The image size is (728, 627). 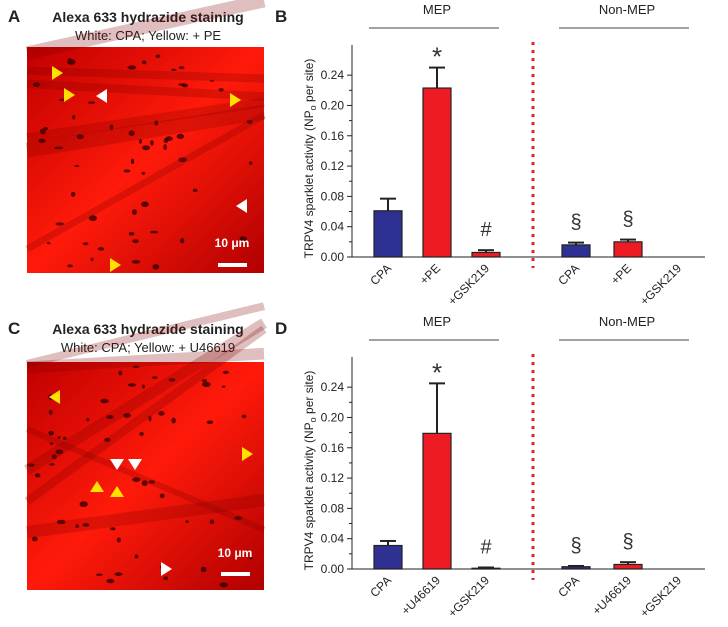 What do you see at coordinates (313, 419) in the screenshot?
I see `y-axis-label-part: o` at bounding box center [313, 419].